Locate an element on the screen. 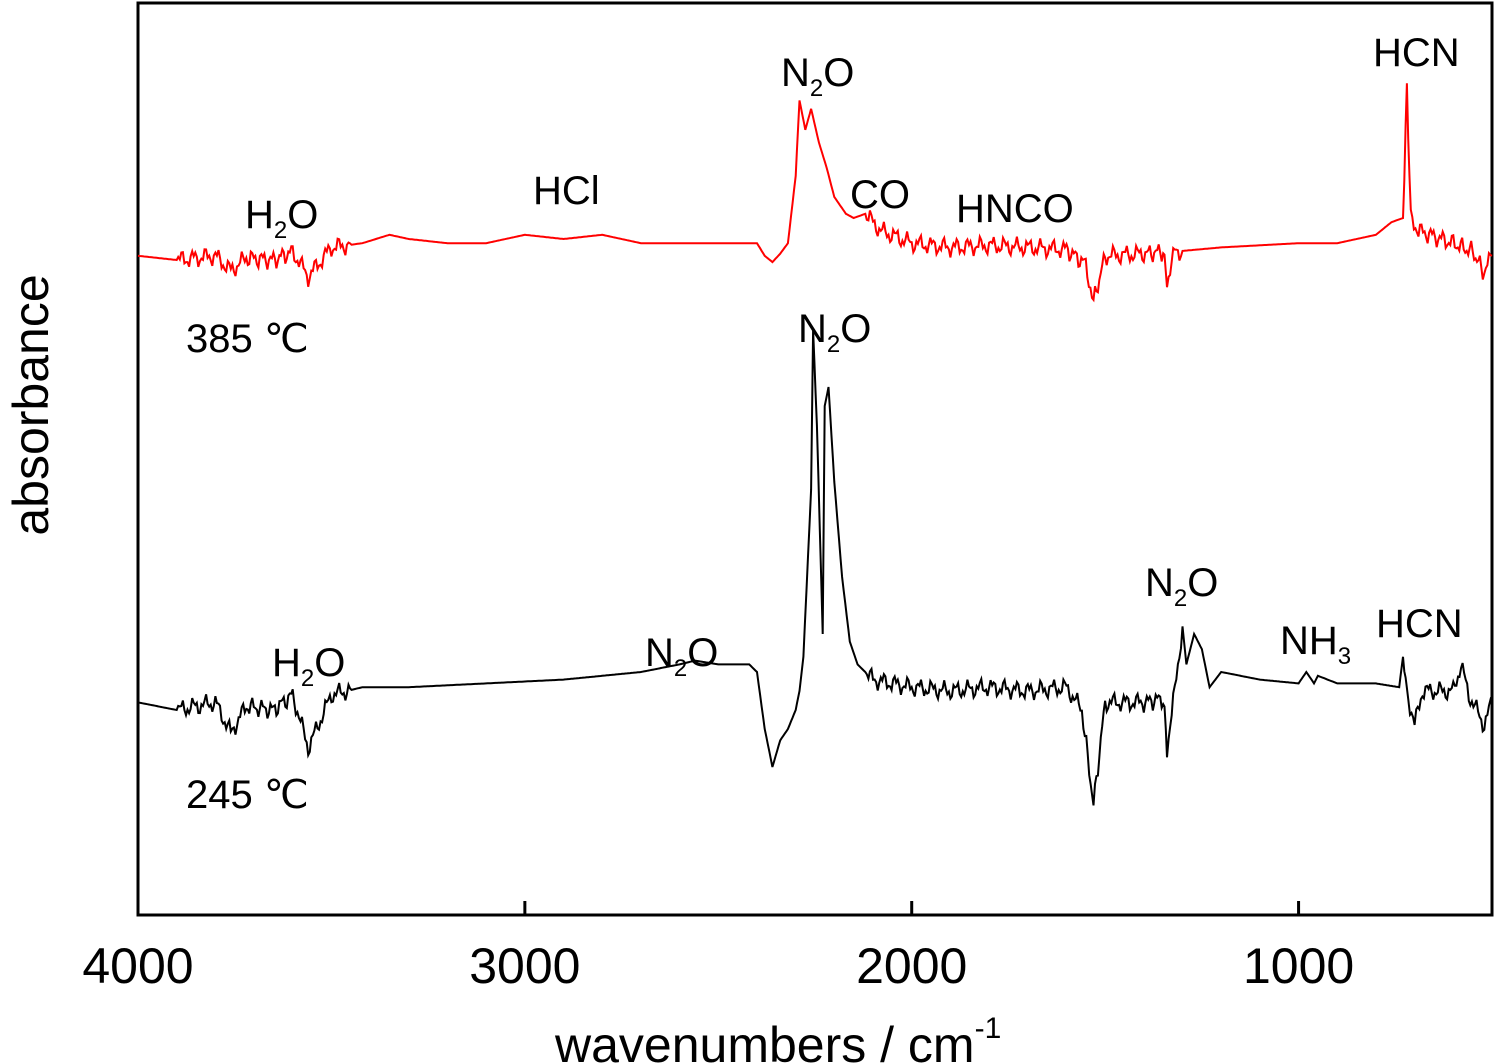 Image resolution: width=1497 pixels, height=1064 pixels. x-tick-label-3000: 3000 is located at coordinates (524, 966).